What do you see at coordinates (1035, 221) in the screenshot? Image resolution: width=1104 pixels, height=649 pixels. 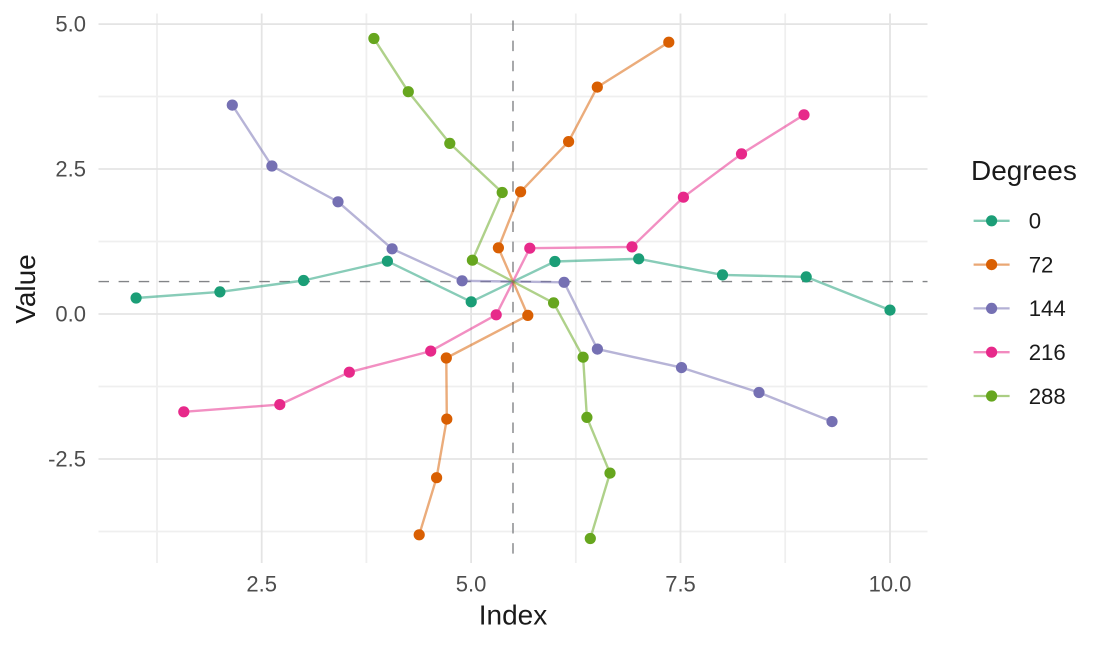 I see `svg-text: 0` at bounding box center [1035, 221].